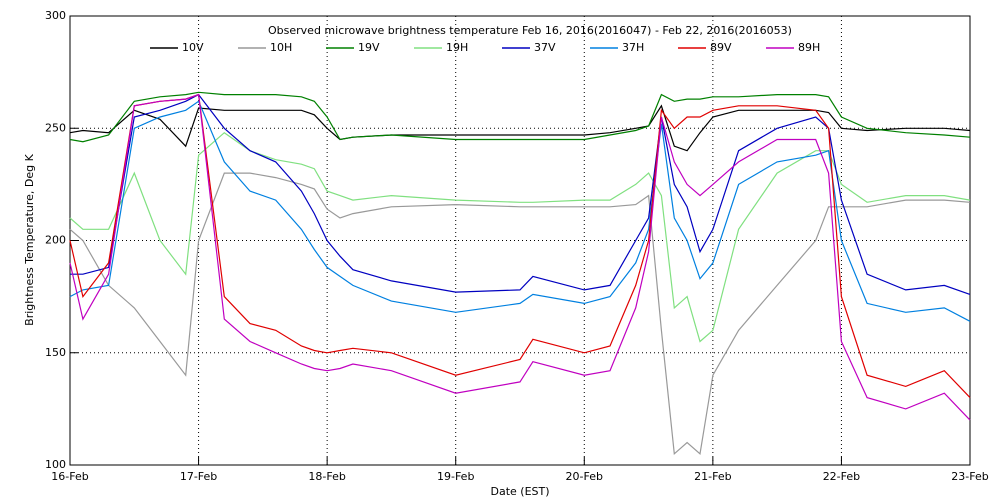 The height and width of the screenshot is (500, 1000). I want to click on legend-label: 10H, so click(281, 47).